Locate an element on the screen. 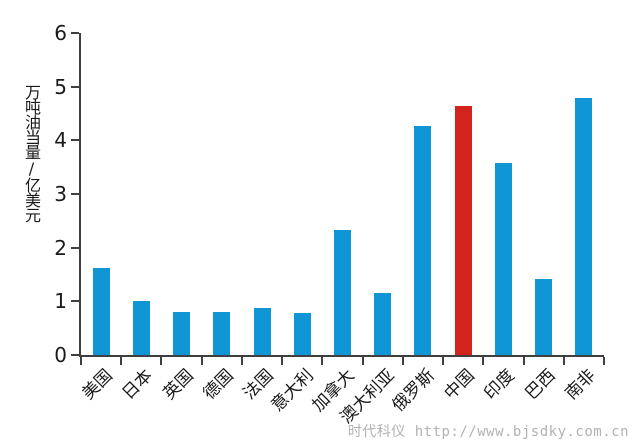 The height and width of the screenshot is (444, 639). bar-美国 is located at coordinates (101, 311).